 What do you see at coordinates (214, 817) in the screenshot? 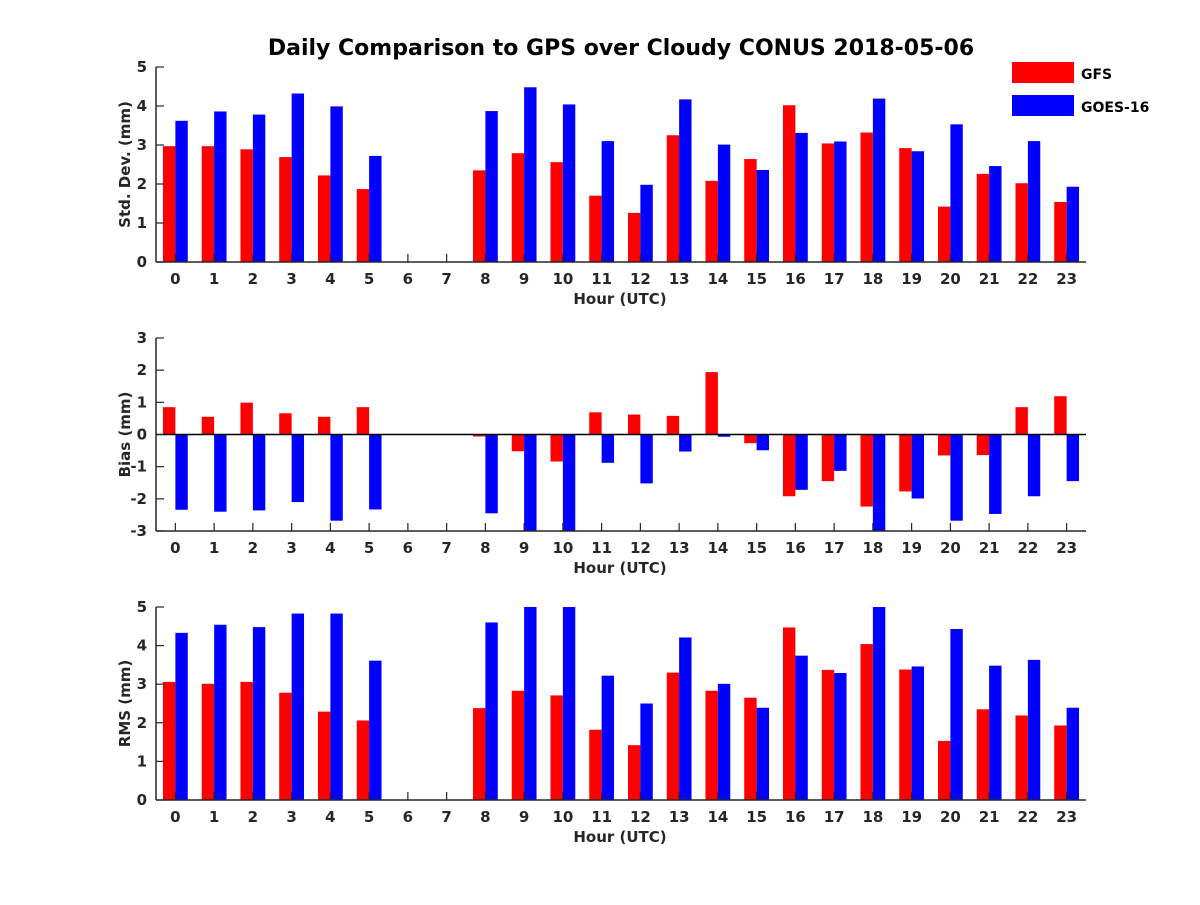
I see `x-tick-label: 1` at bounding box center [214, 817].